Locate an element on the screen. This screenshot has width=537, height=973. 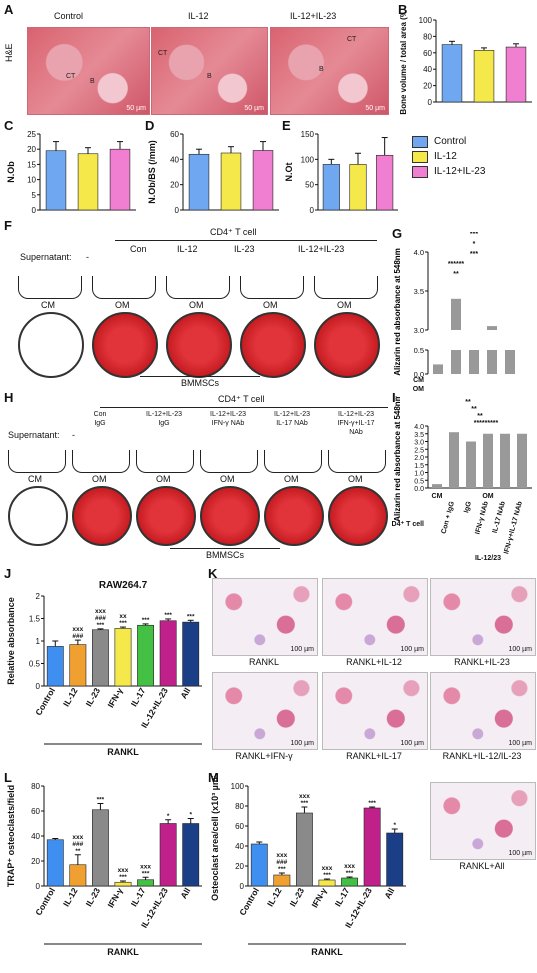
he-marker-b: B is located at coordinates (209, 76).